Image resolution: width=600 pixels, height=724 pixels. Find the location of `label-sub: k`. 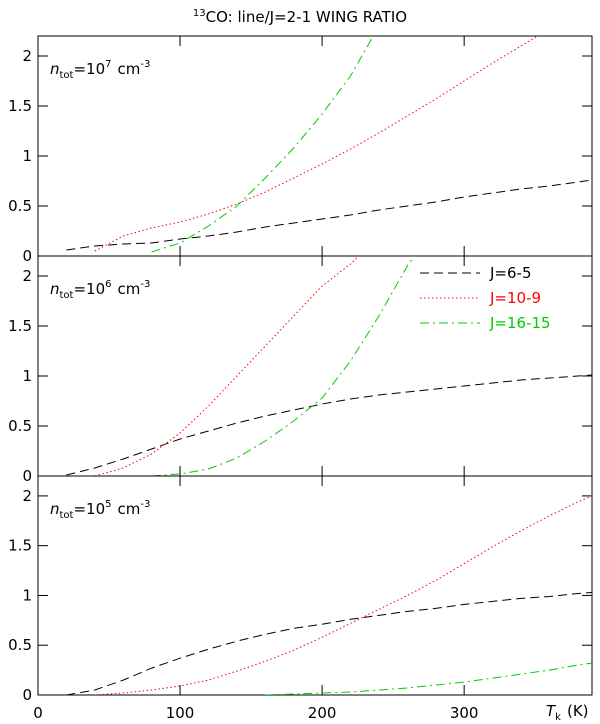

label-sub: k is located at coordinates (558, 717).